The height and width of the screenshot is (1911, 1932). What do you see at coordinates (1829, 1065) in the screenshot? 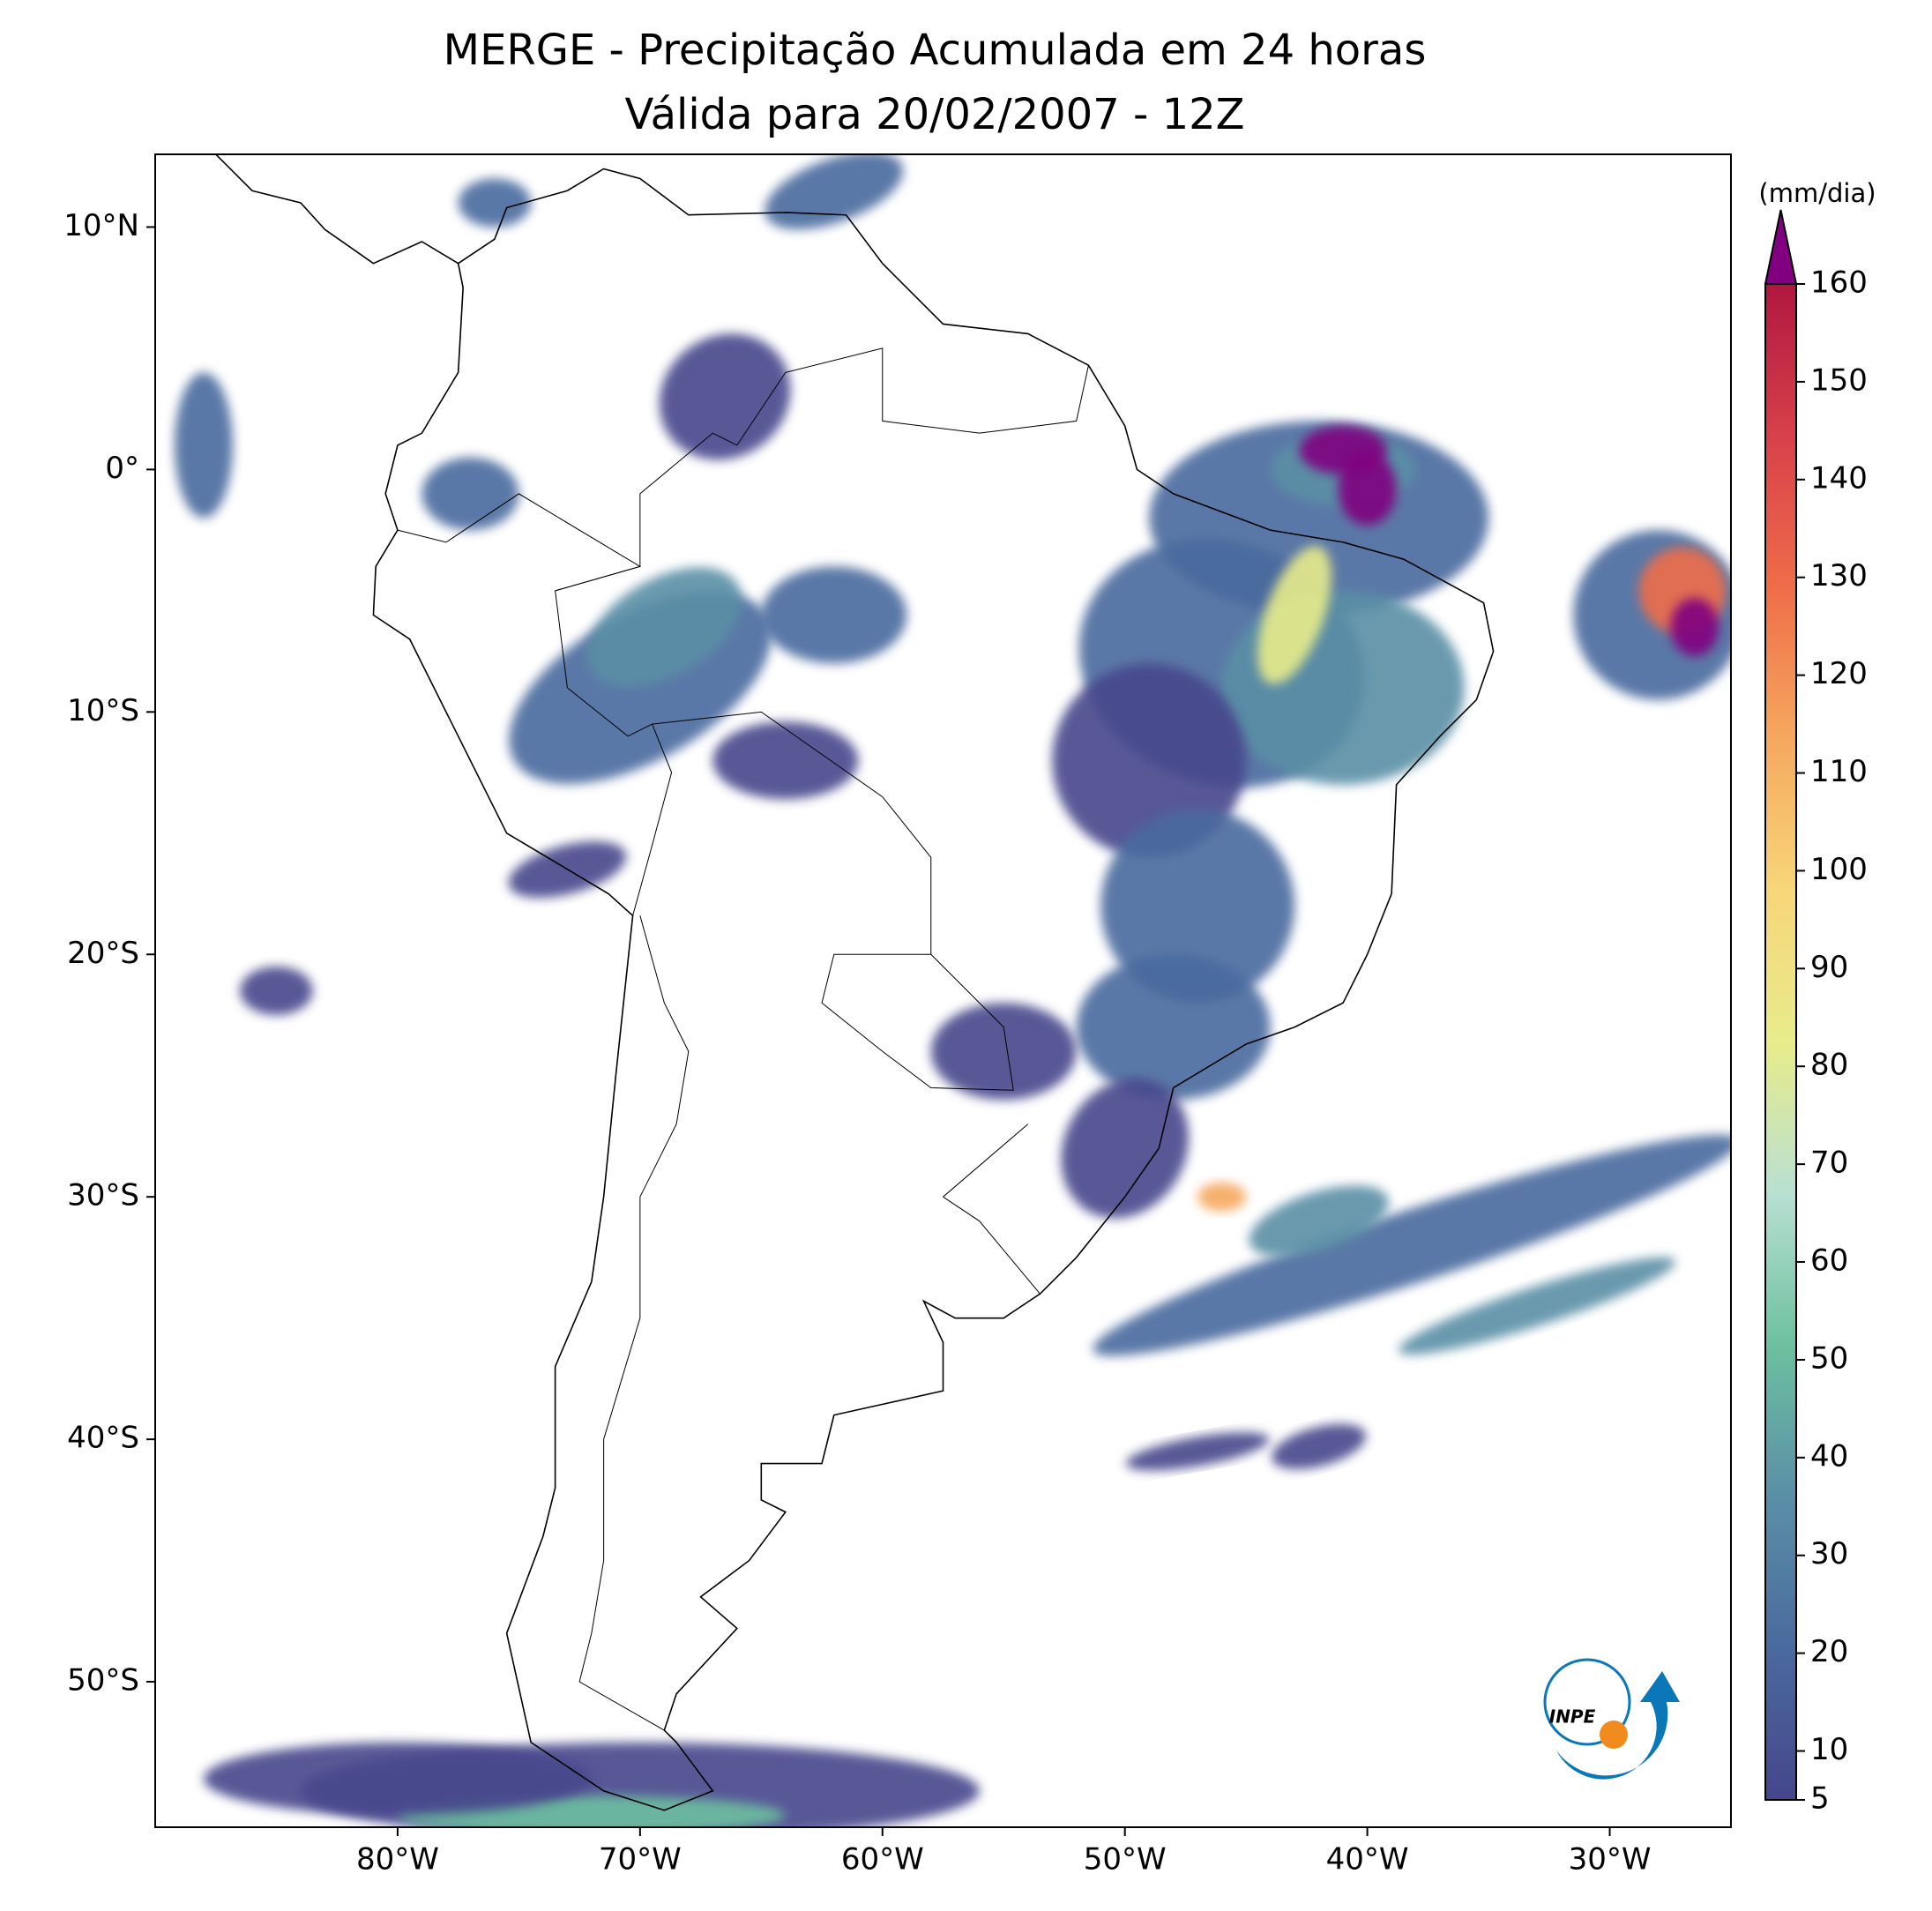
I see `colorbar-tick-label: 80` at bounding box center [1829, 1065].